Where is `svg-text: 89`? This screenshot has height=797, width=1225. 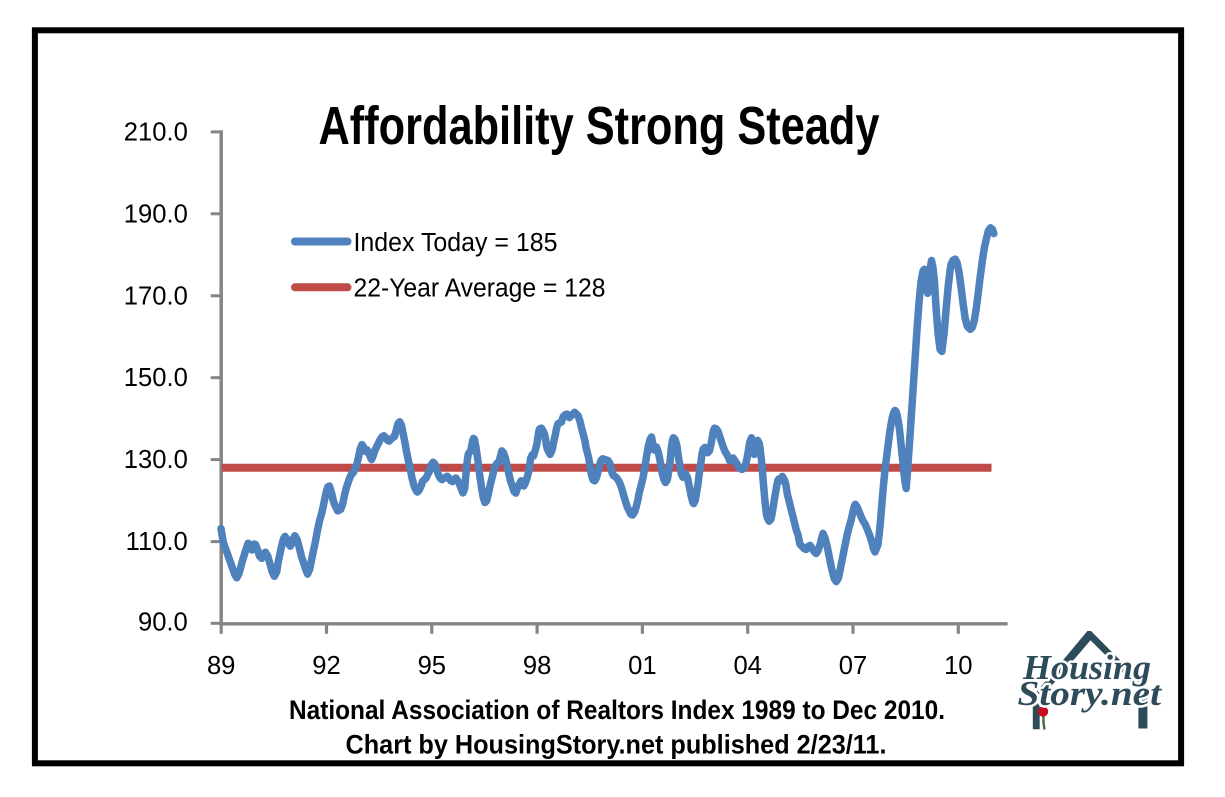
svg-text: 89 is located at coordinates (221, 666).